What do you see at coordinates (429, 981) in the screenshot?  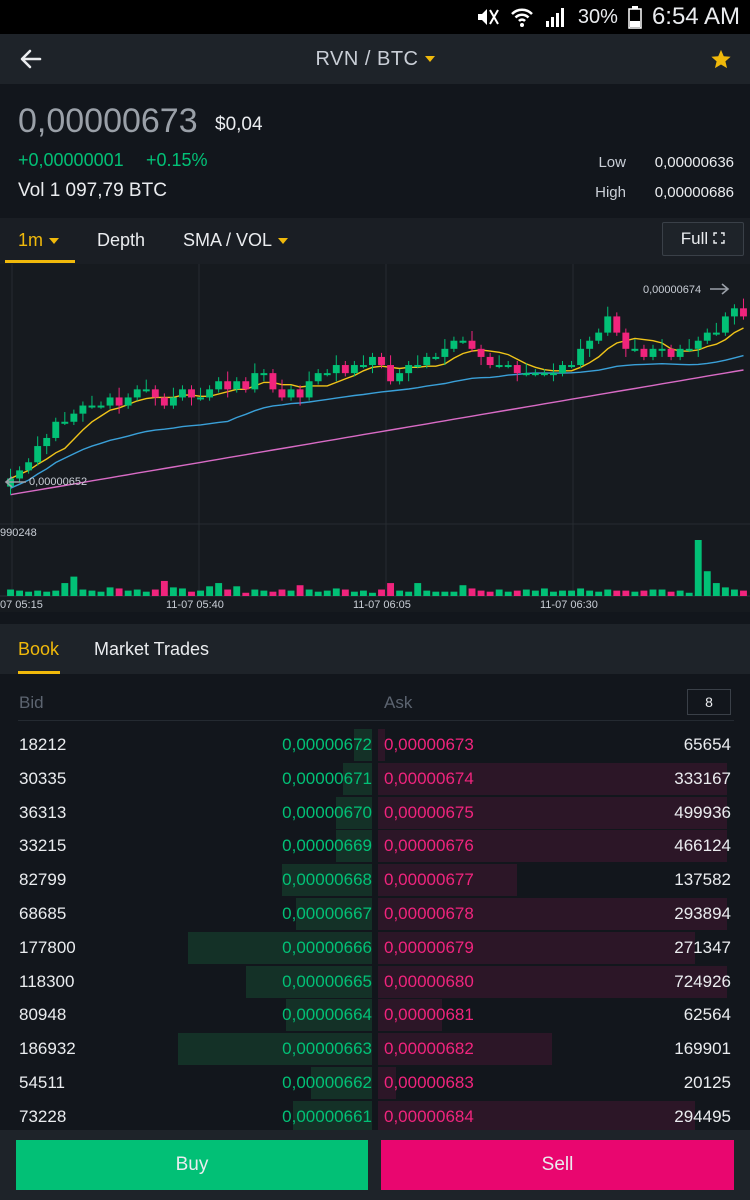 I see `ask-price: 0,00000680` at bounding box center [429, 981].